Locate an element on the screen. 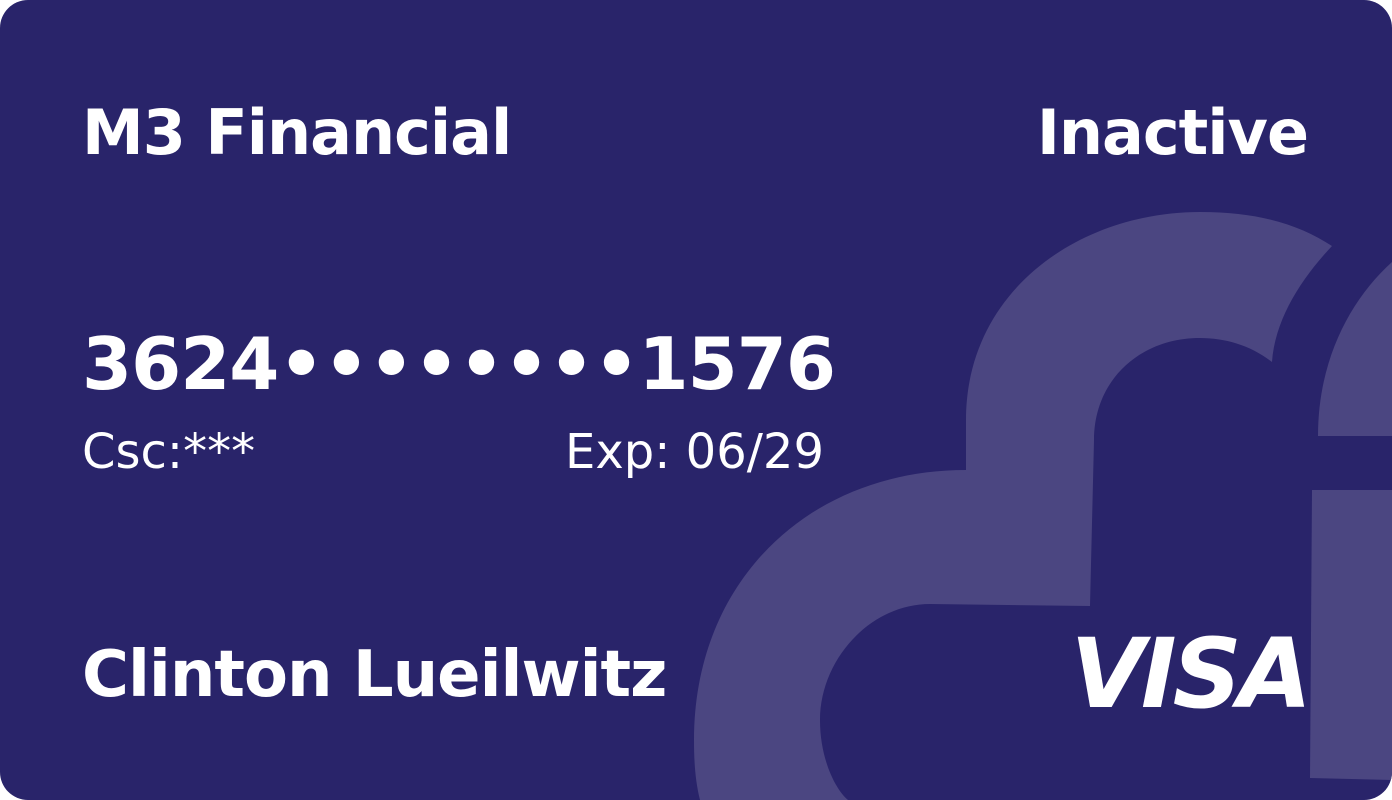  cardholder-name: Clinton Lueilwitz is located at coordinates (374, 675).